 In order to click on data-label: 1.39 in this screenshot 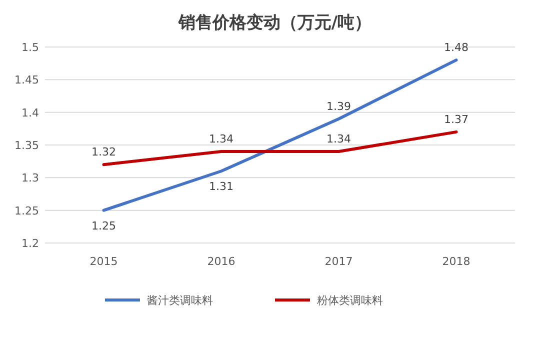, I will do `click(338, 106)`.